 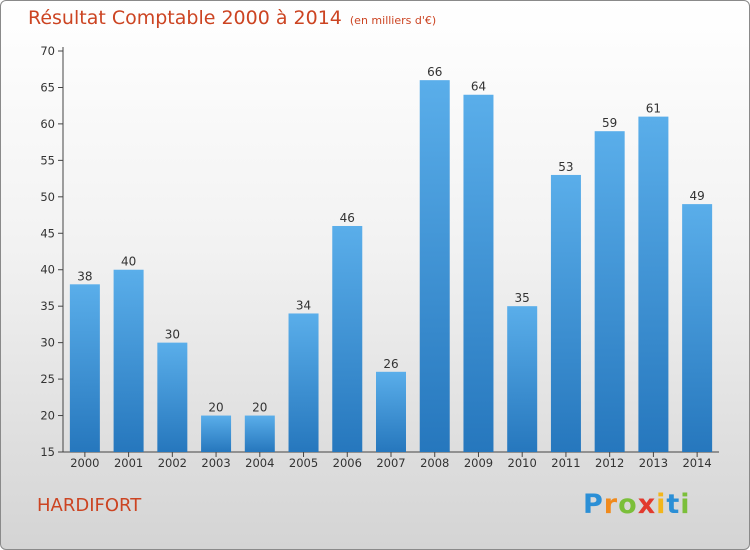 What do you see at coordinates (696, 196) in the screenshot?
I see `value-label: 49` at bounding box center [696, 196].